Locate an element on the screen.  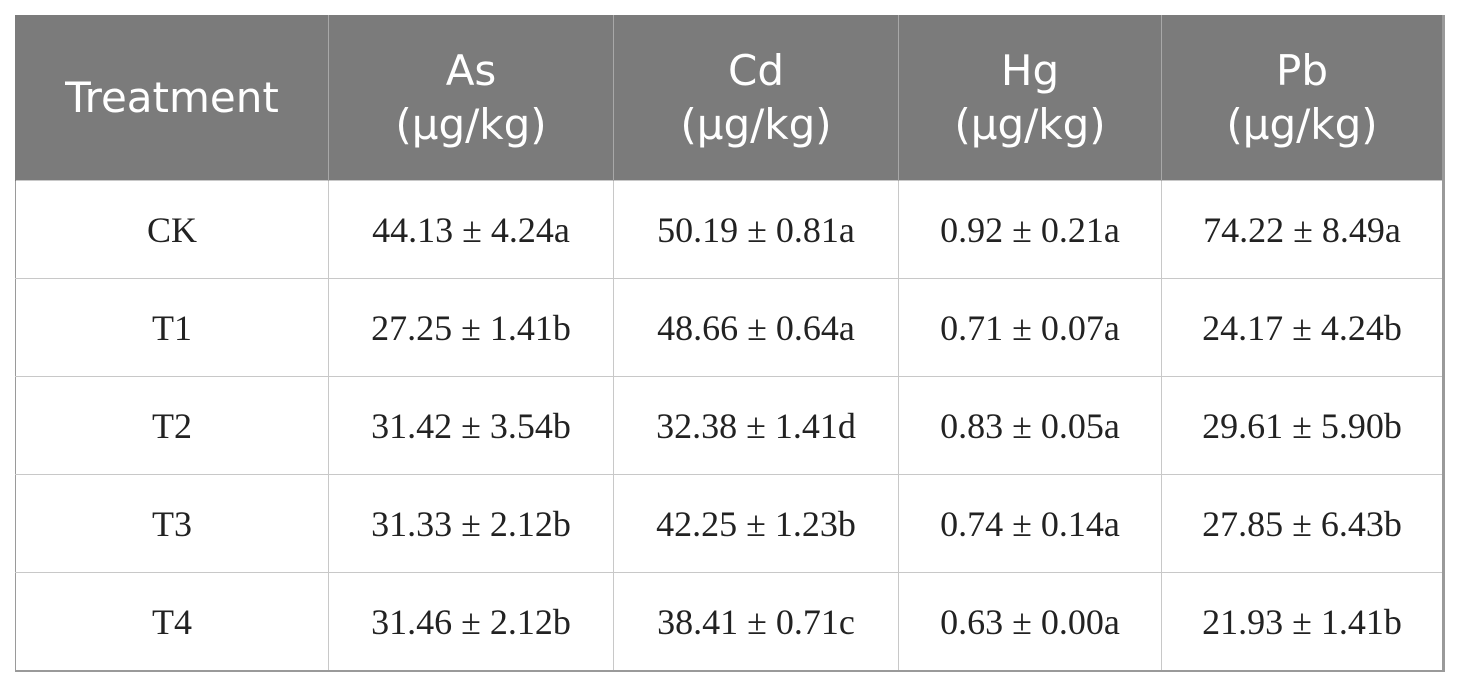
value-cell: 24.17 ± 4.24b is located at coordinates (1302, 327).